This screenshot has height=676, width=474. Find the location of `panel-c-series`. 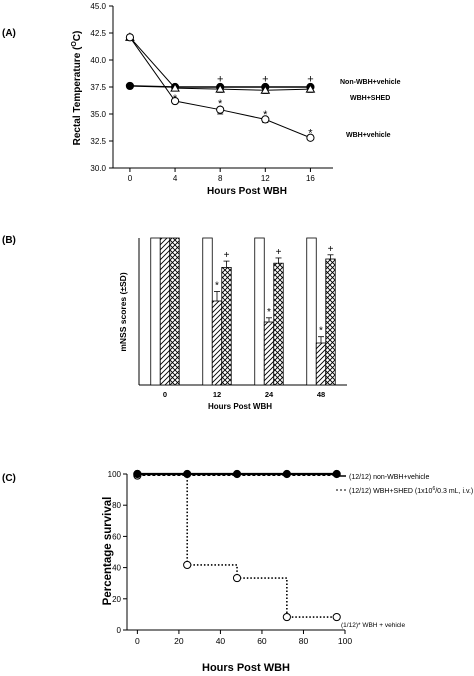

panel-c-series is located at coordinates (239, 545).